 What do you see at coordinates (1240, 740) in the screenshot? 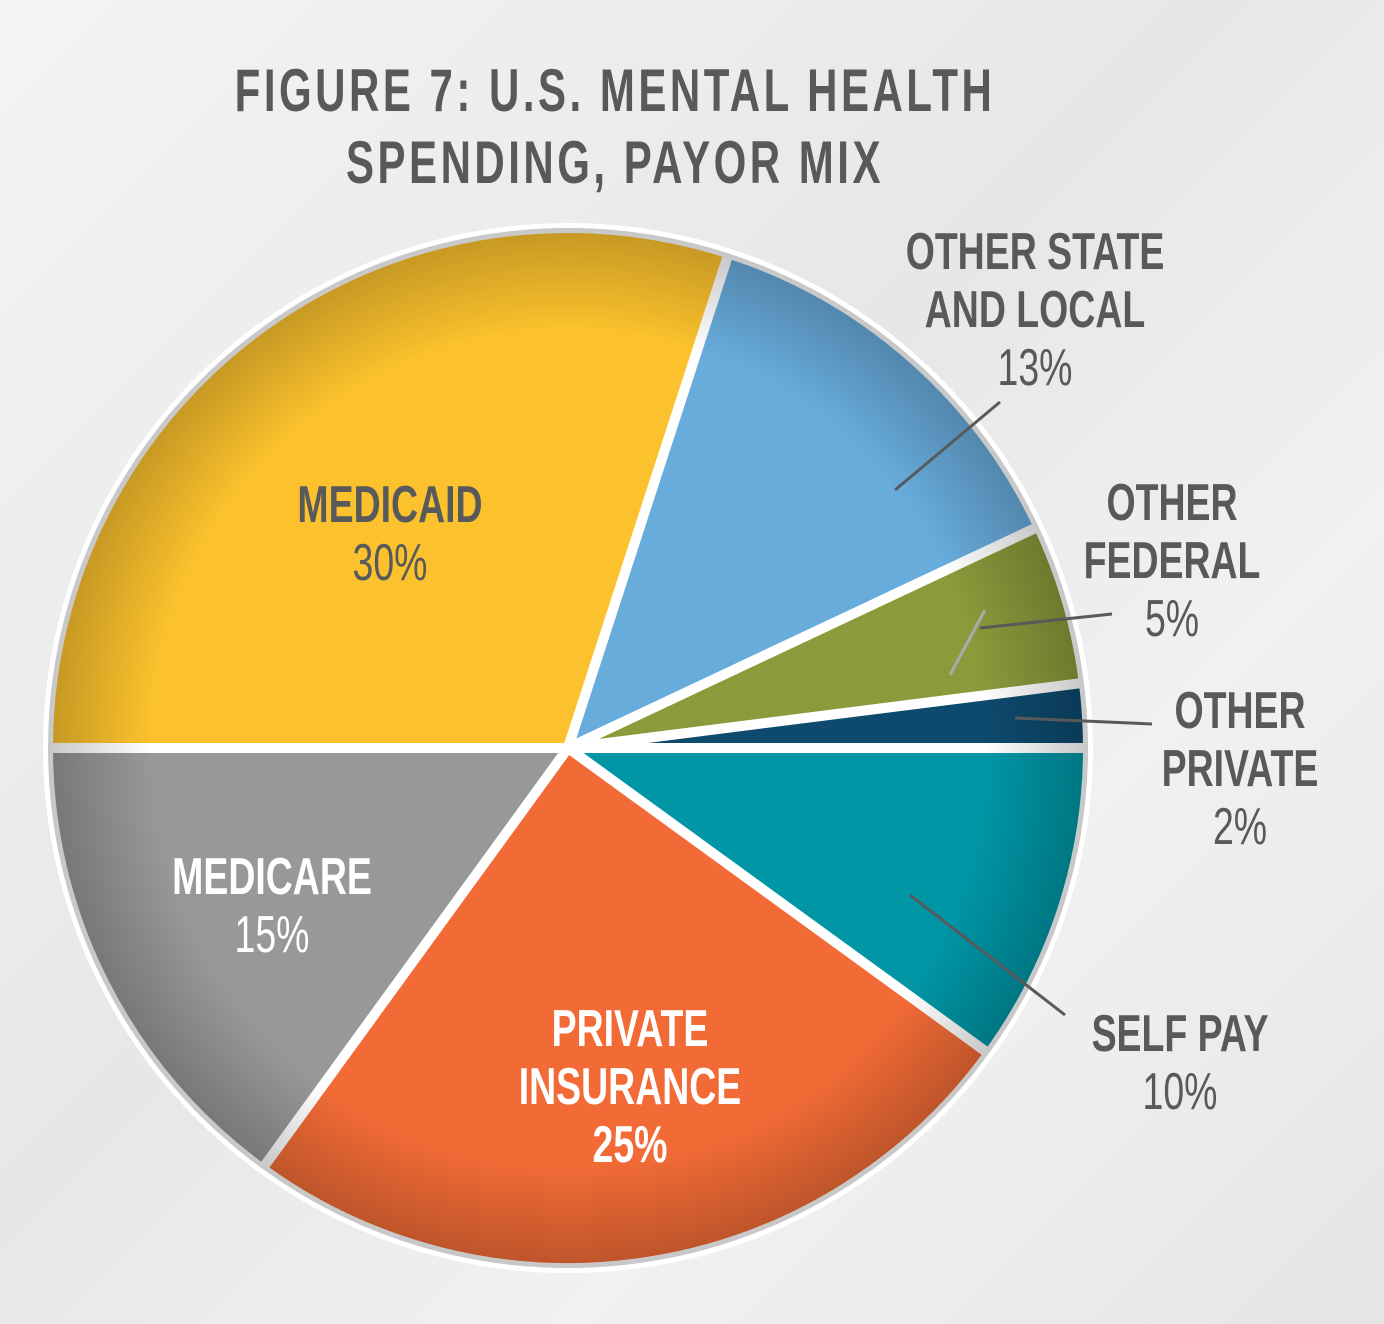
I see `category-name: OTHER PRIVATE` at bounding box center [1240, 740].